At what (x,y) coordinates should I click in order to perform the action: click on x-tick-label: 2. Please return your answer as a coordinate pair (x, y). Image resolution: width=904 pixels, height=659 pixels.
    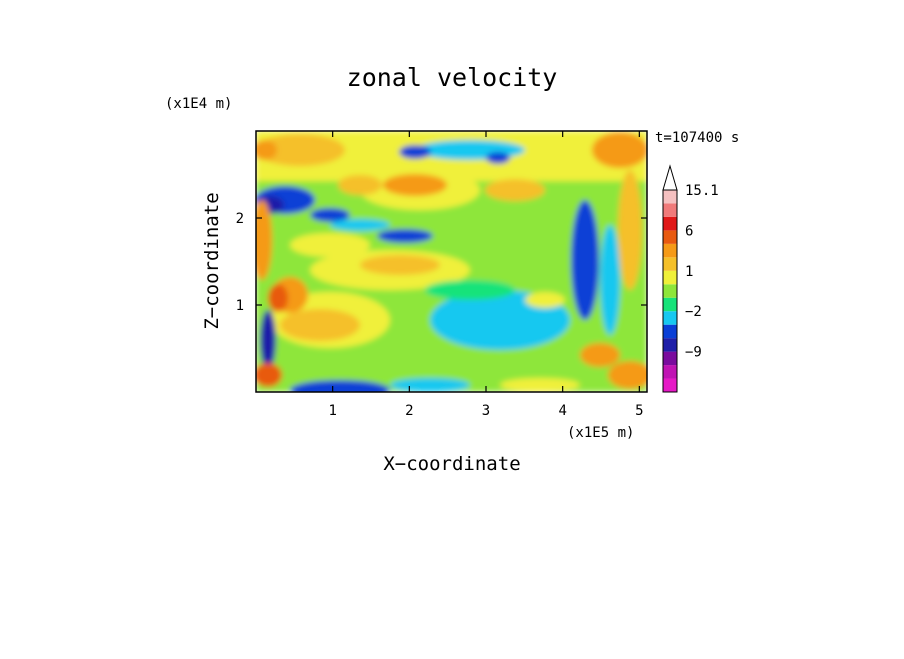
    Looking at the image, I should click on (409, 411).